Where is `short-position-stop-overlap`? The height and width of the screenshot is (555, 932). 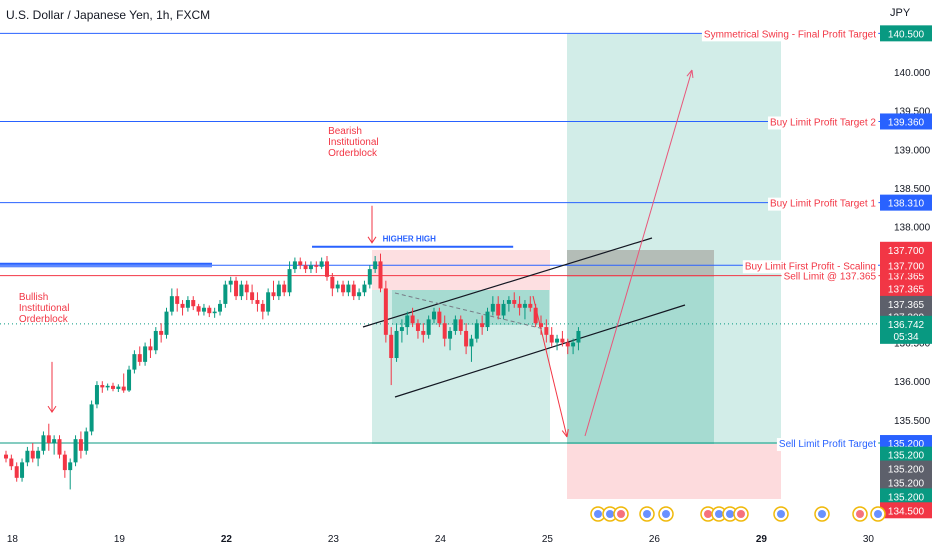
short-position-stop-overlap is located at coordinates (640, 263).